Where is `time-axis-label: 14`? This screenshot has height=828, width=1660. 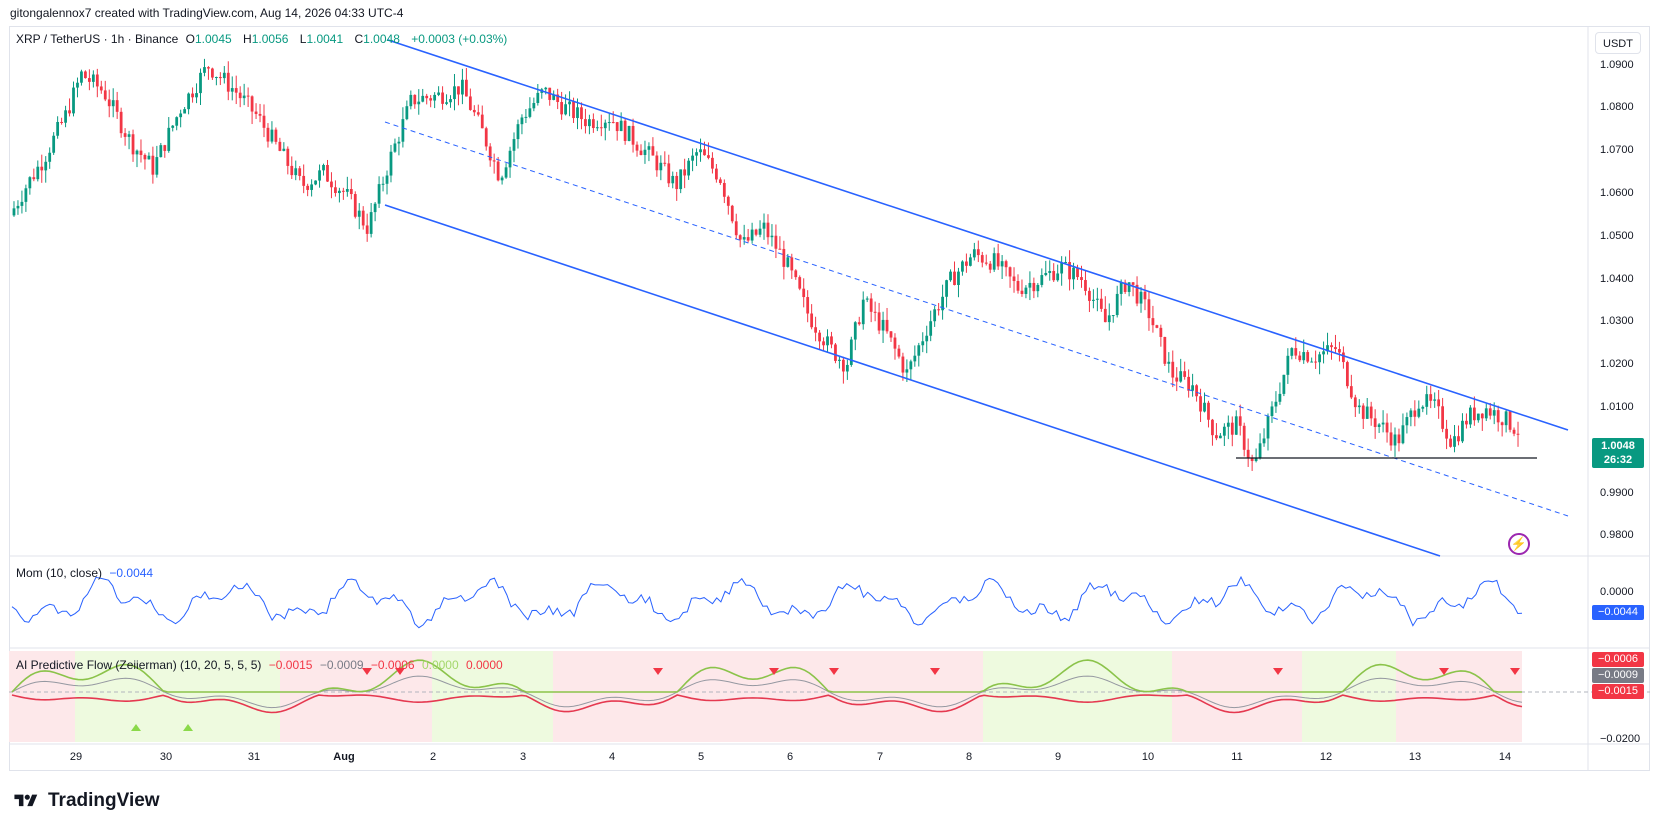 time-axis-label: 14 is located at coordinates (1505, 757).